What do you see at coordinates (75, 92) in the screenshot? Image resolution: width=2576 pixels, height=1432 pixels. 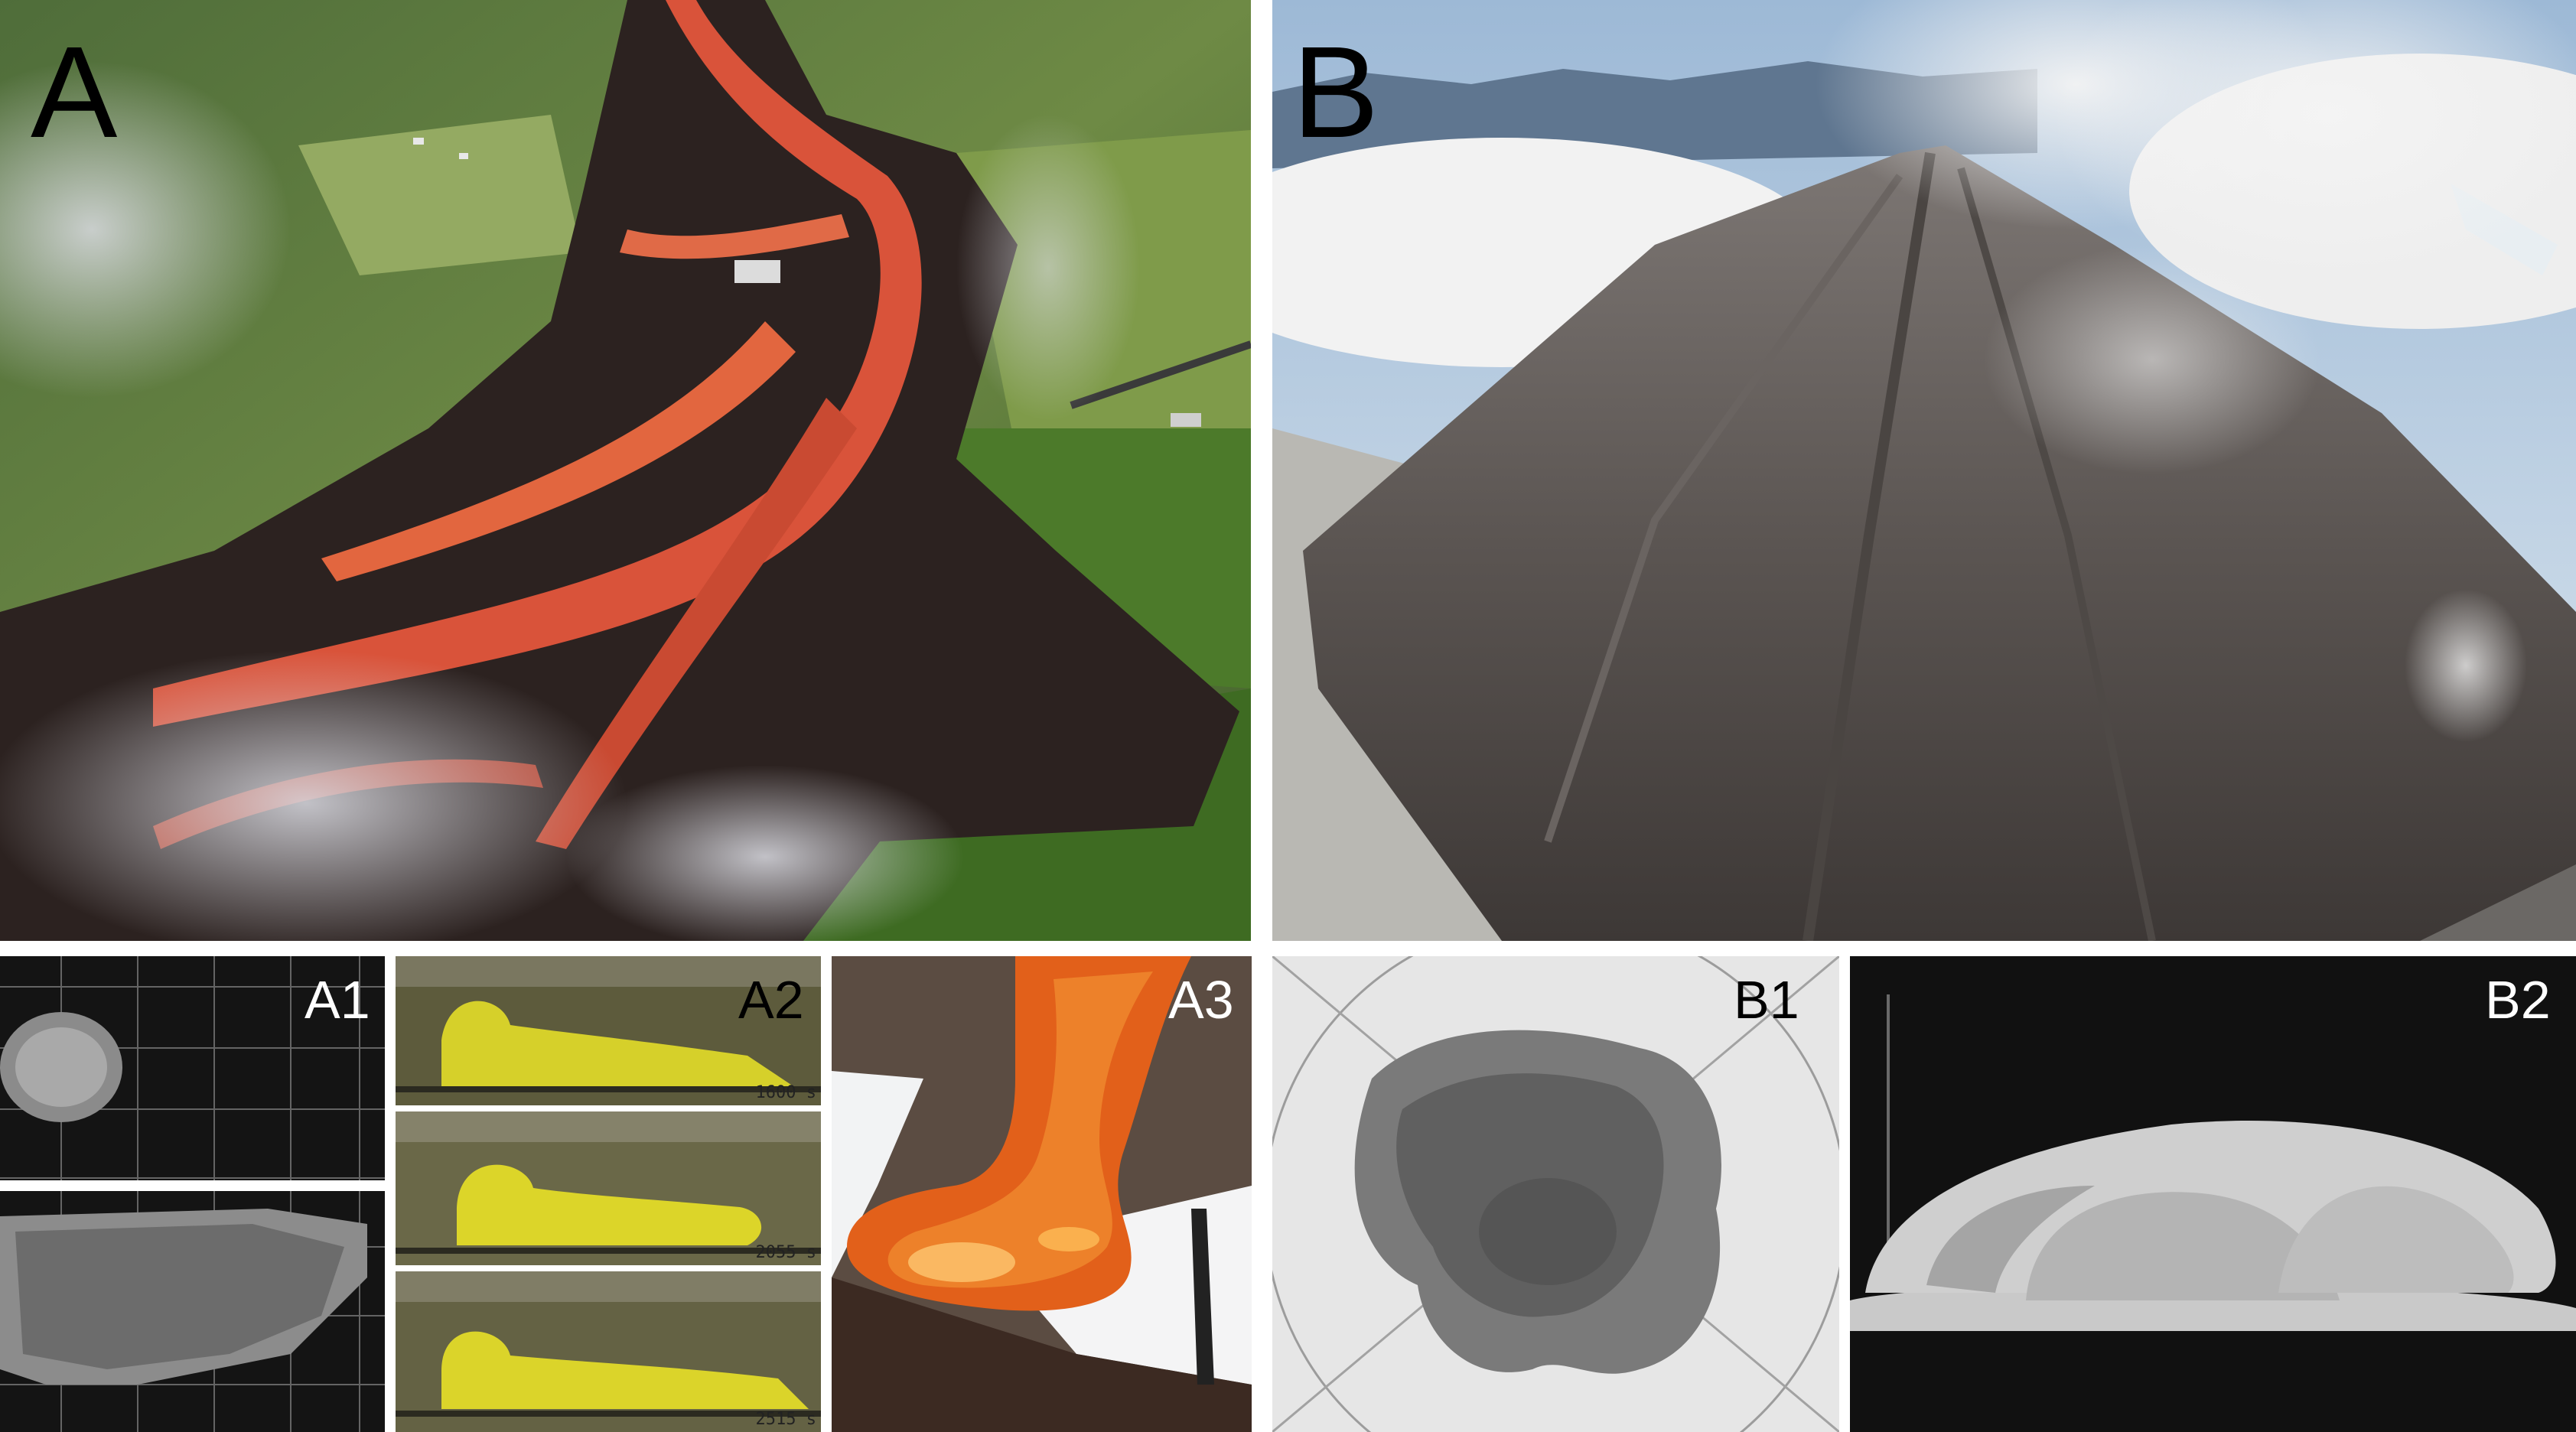 I see `panel-label-a: A` at bounding box center [75, 92].